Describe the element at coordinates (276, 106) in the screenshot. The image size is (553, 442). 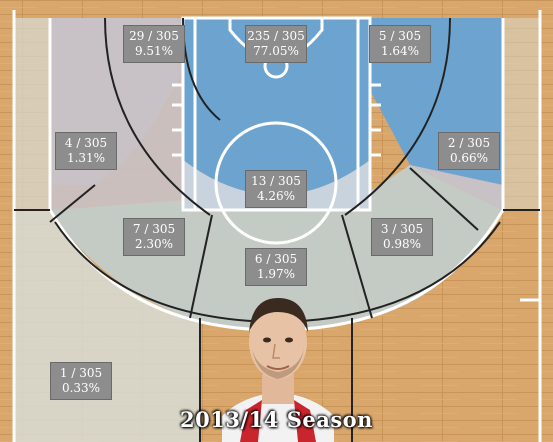
I see `zone-restricted-area` at that location.